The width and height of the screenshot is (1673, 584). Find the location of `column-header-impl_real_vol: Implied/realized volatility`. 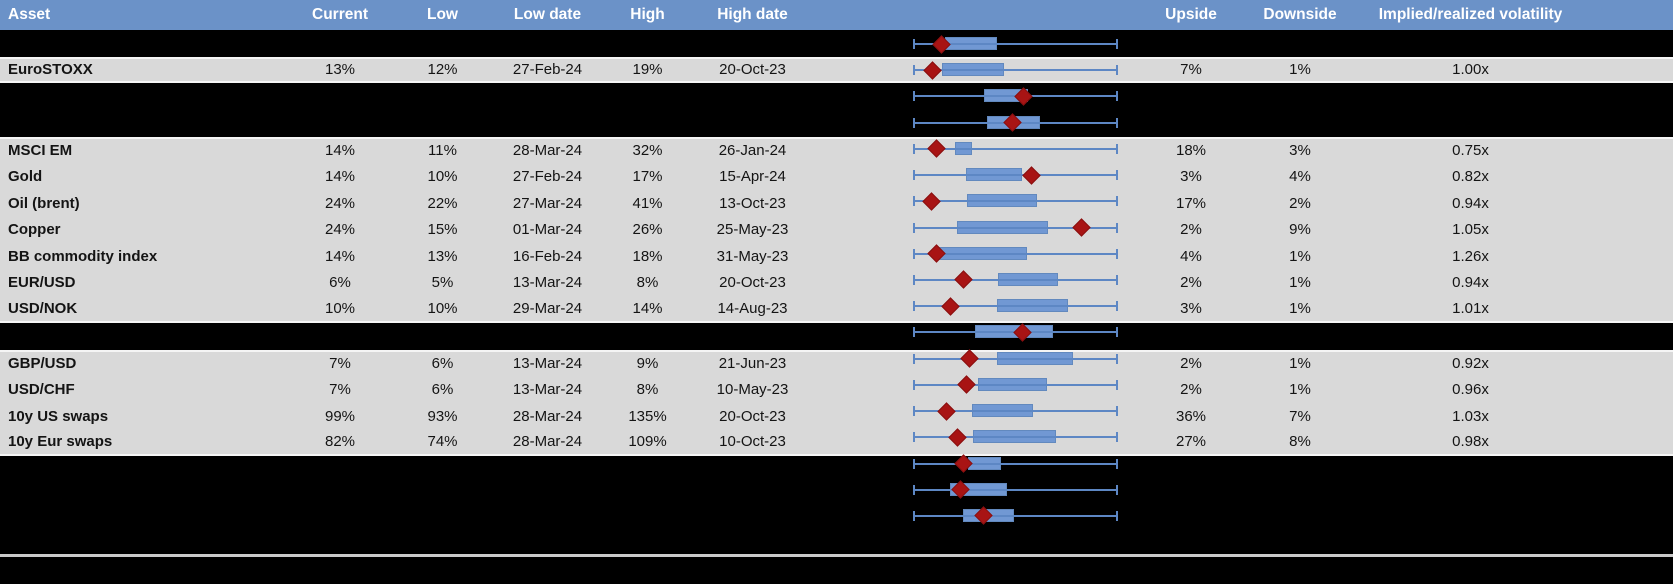

column-header-impl_real_vol: Implied/realized volatility is located at coordinates (1470, 14).